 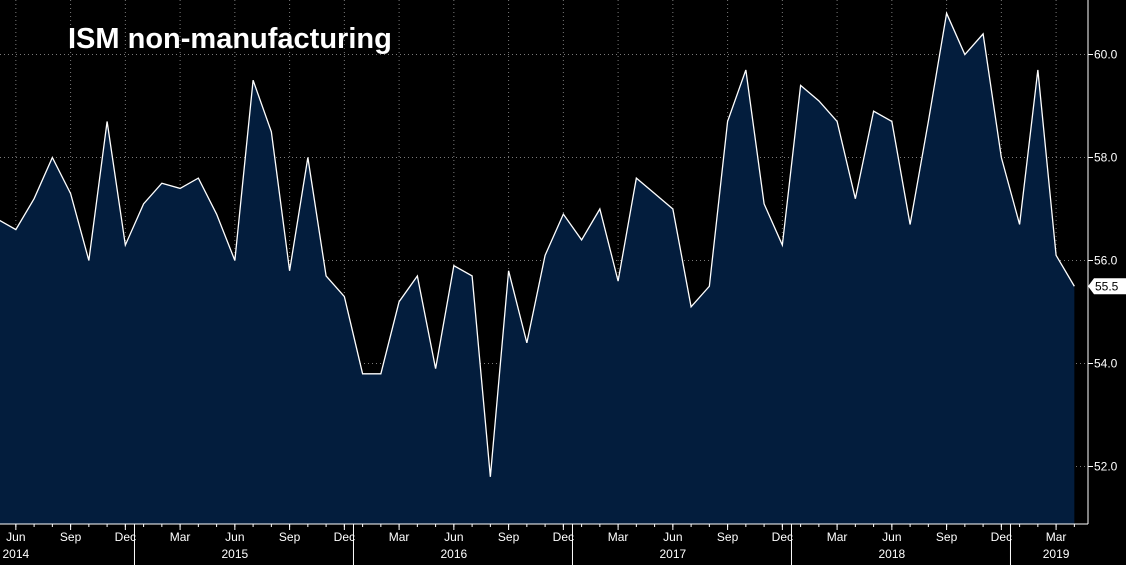 I want to click on x-year-label: 2017, so click(x=672, y=554).